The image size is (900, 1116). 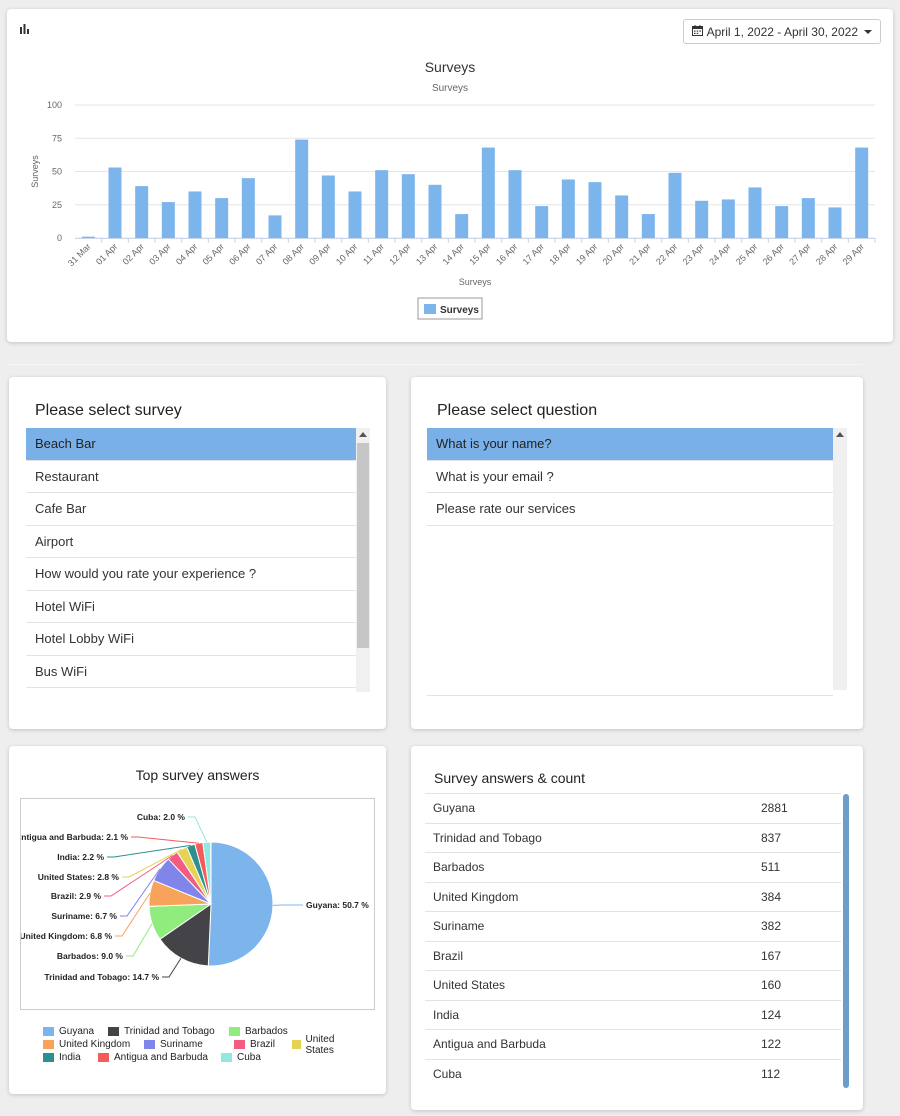 I want to click on answer-name: United States, so click(x=469, y=985).